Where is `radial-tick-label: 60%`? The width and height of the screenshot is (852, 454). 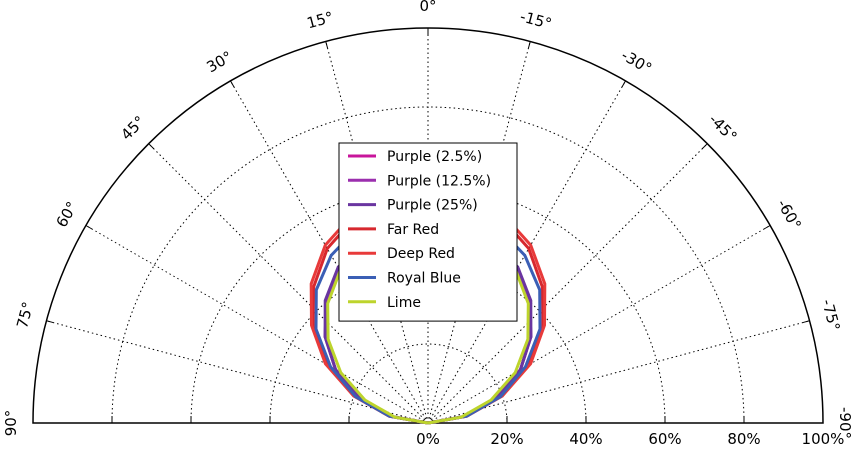 radial-tick-label: 60% is located at coordinates (664, 439).